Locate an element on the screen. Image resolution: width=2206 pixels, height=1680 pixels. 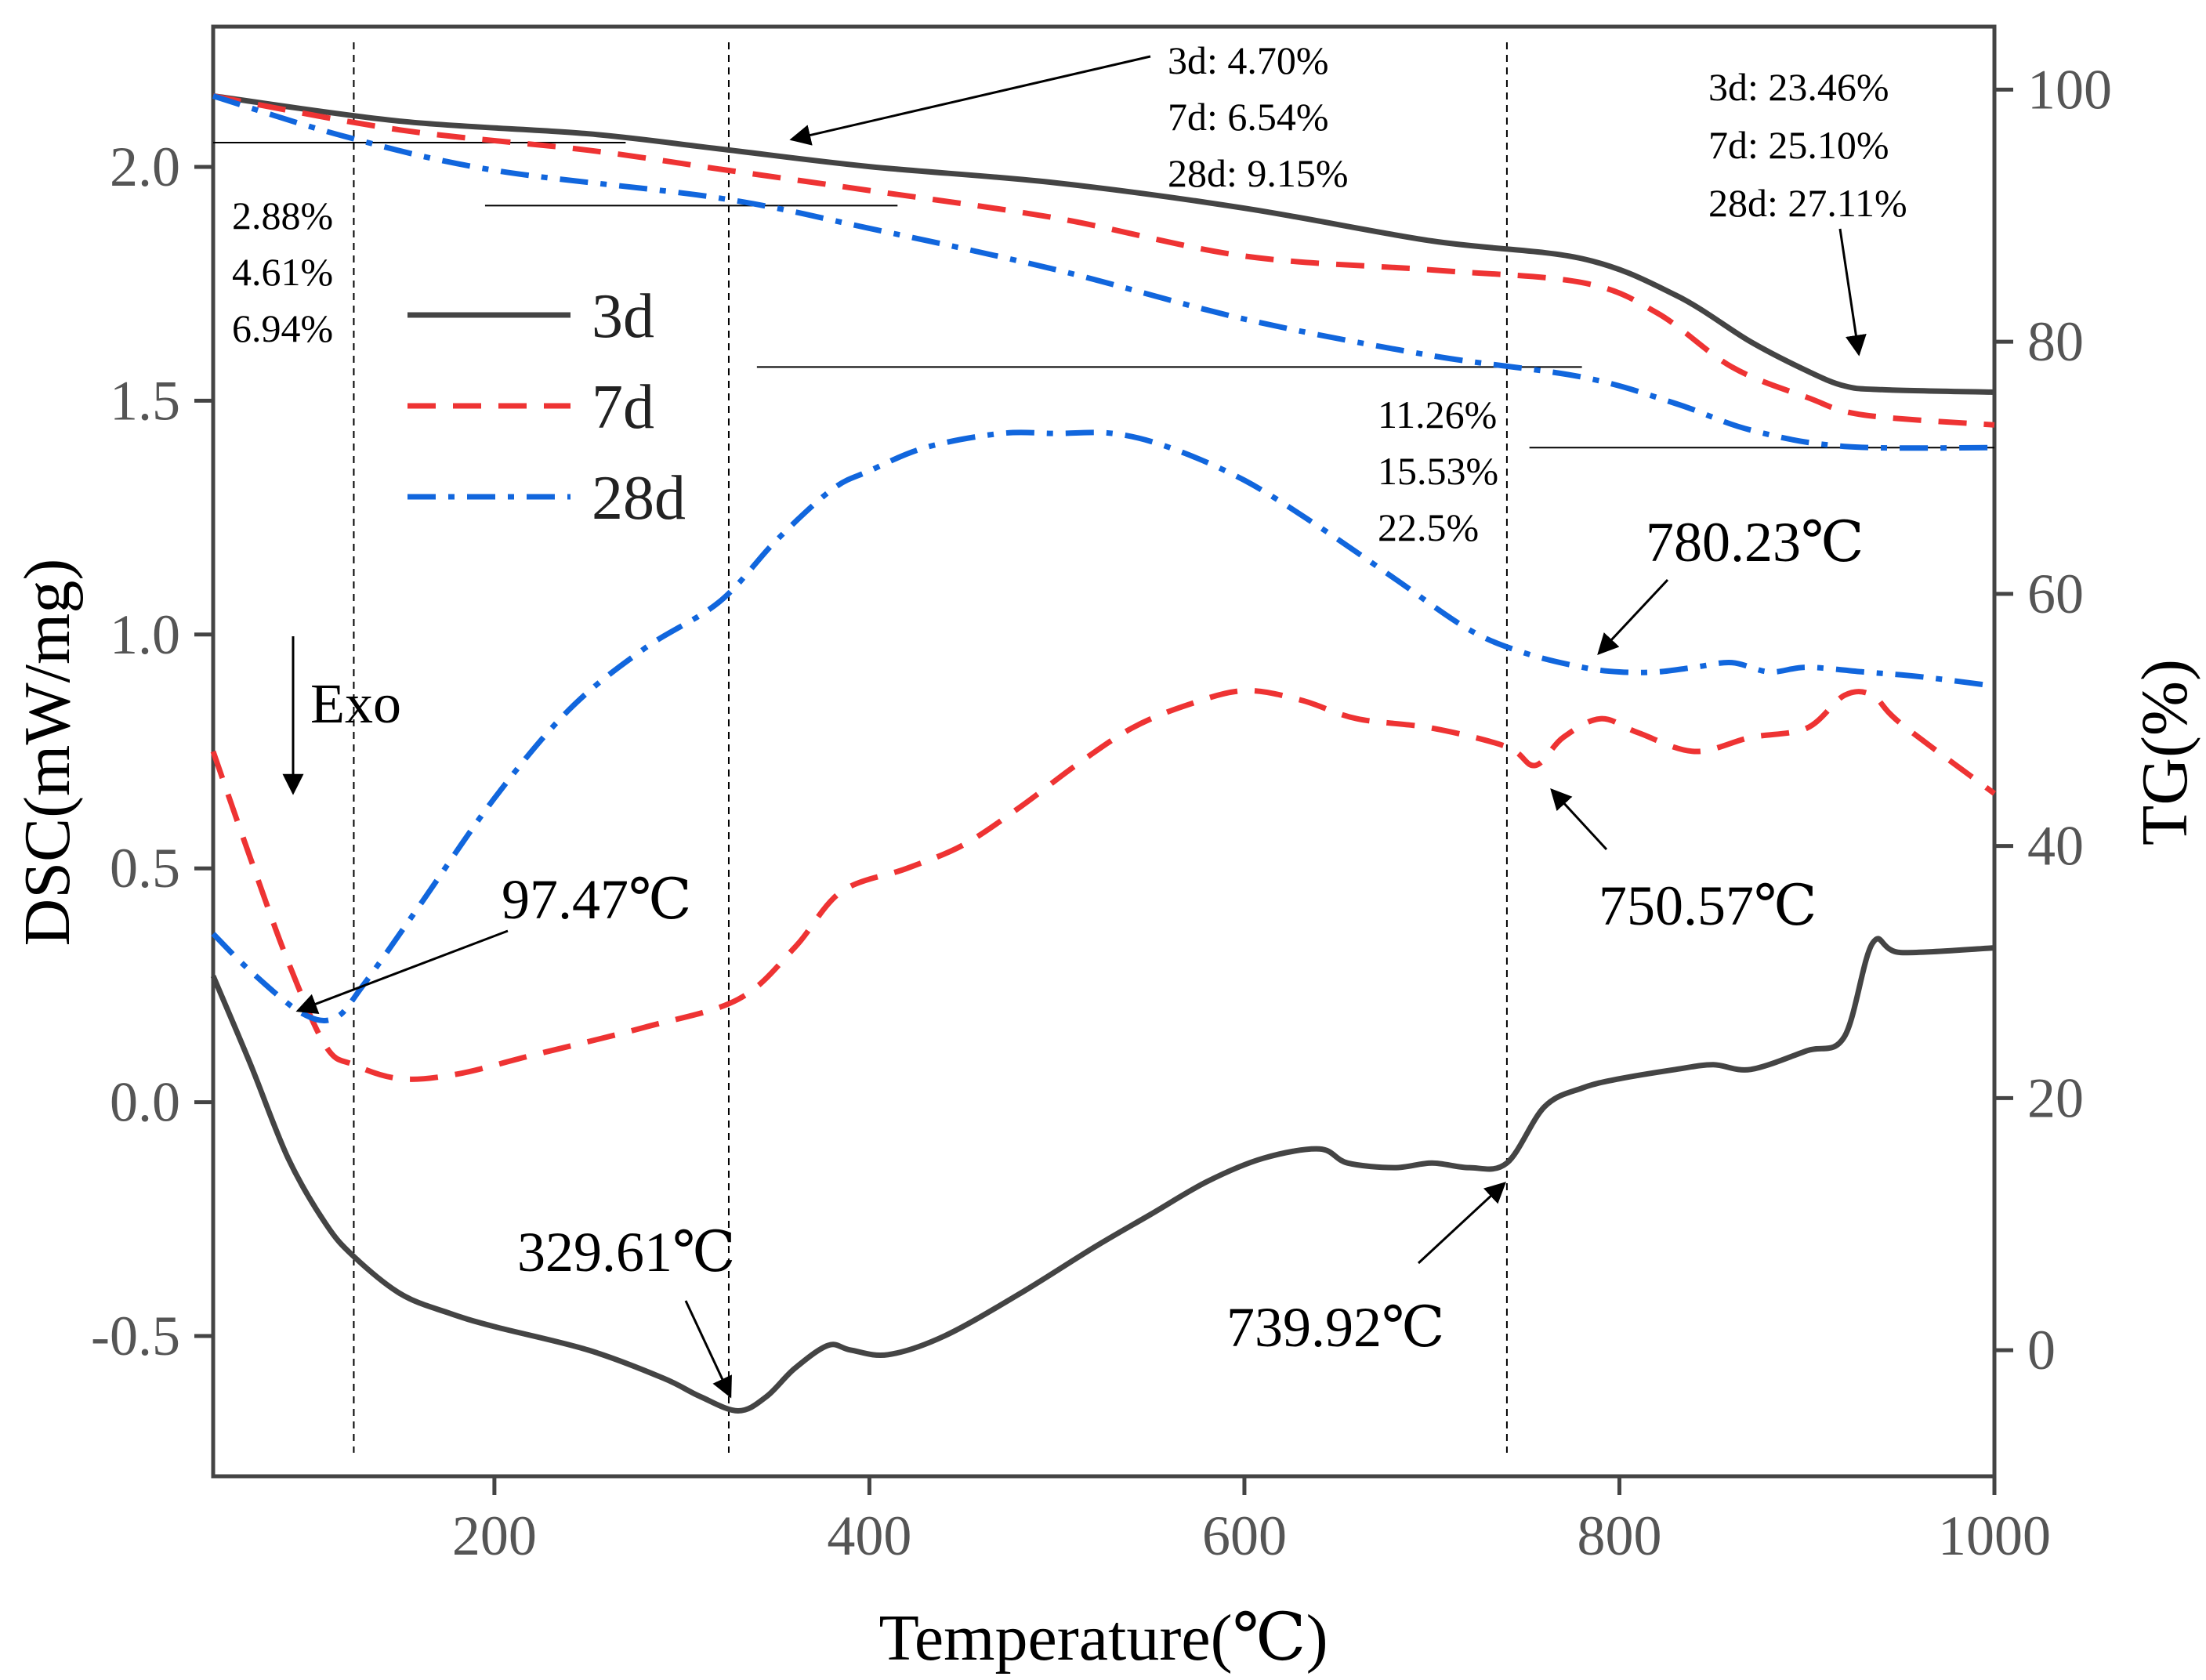
y-left-tick-label-4: 1.5 is located at coordinates (145, 400).